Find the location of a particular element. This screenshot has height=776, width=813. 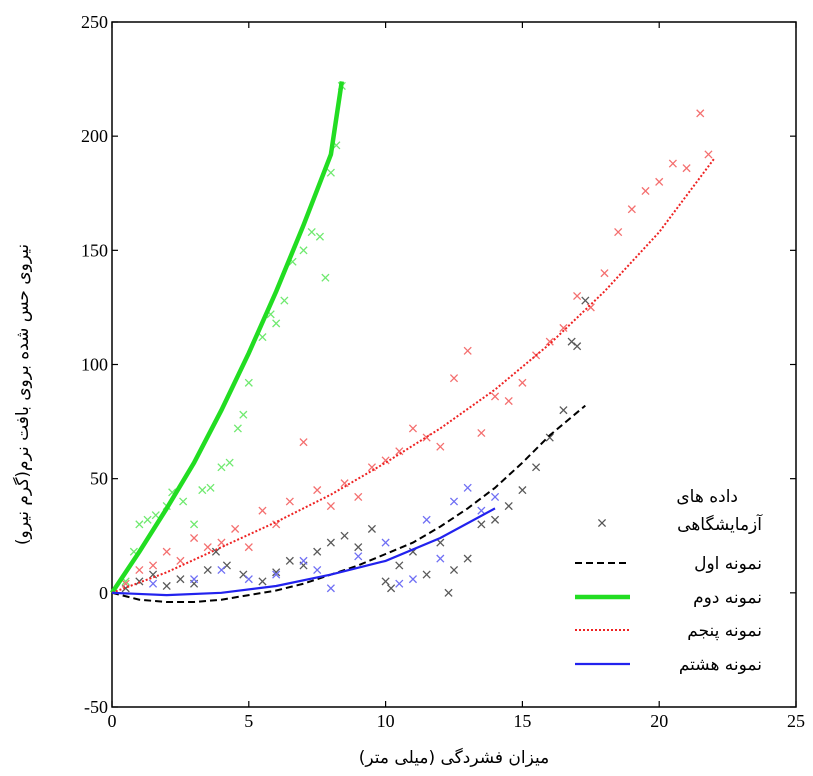

x-tick-label: 10 is located at coordinates (386, 721).